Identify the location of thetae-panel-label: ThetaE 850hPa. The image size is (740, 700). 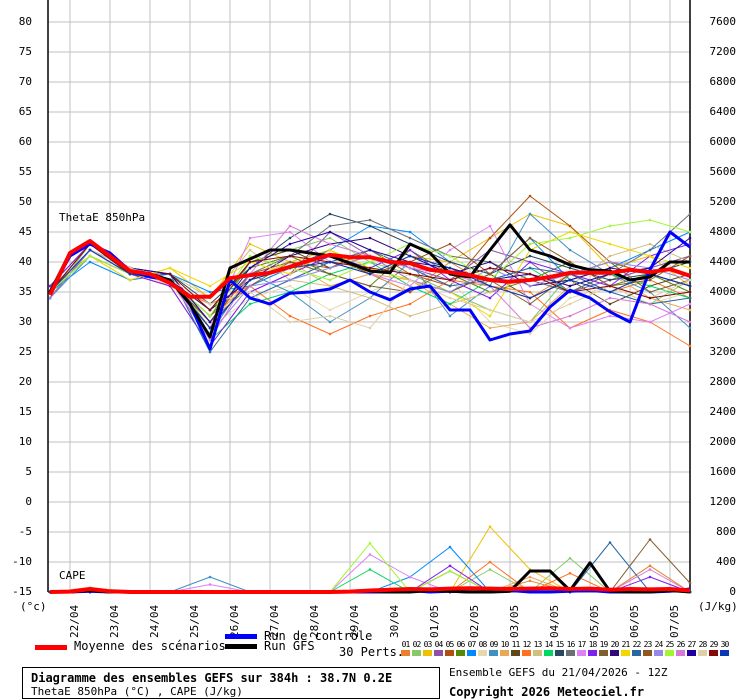
(102, 217).